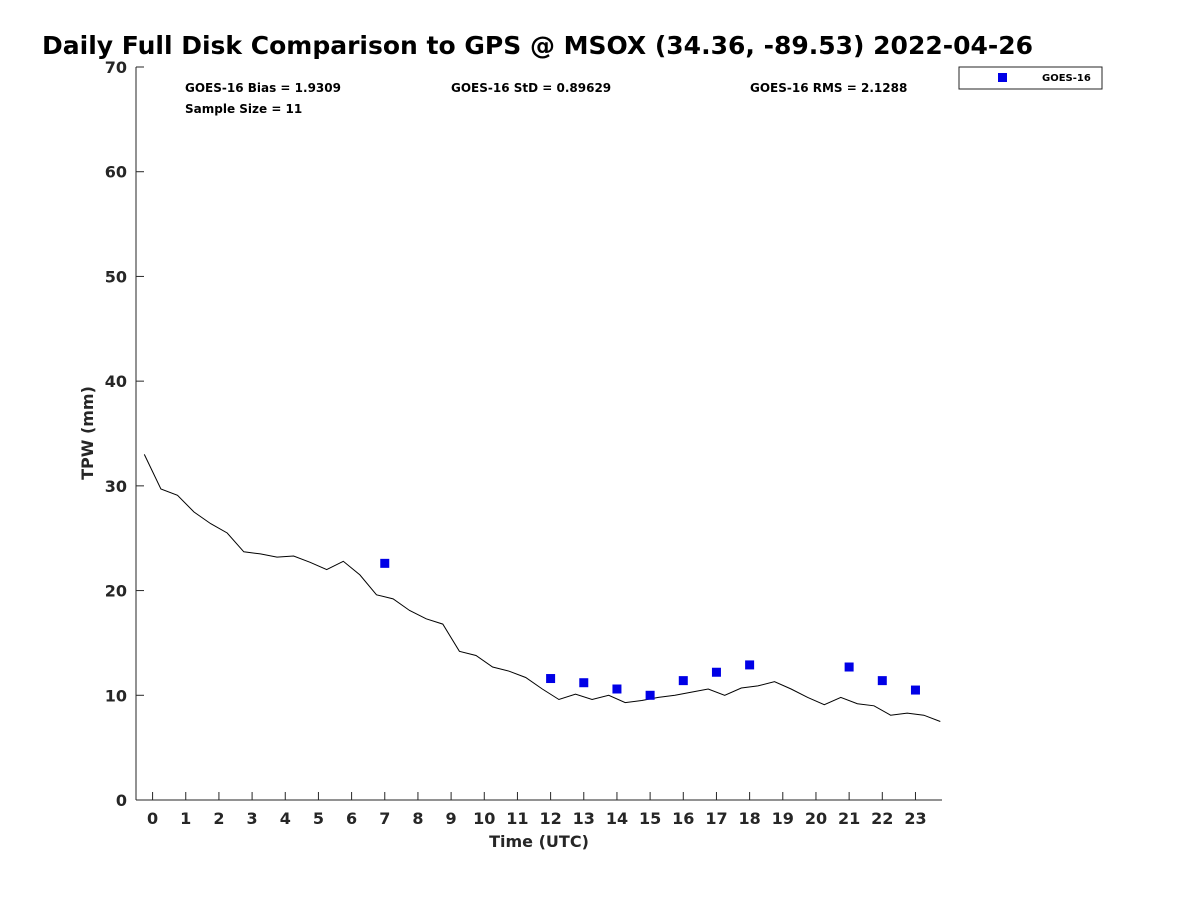  I want to click on x-tick-label: 7, so click(384, 818).